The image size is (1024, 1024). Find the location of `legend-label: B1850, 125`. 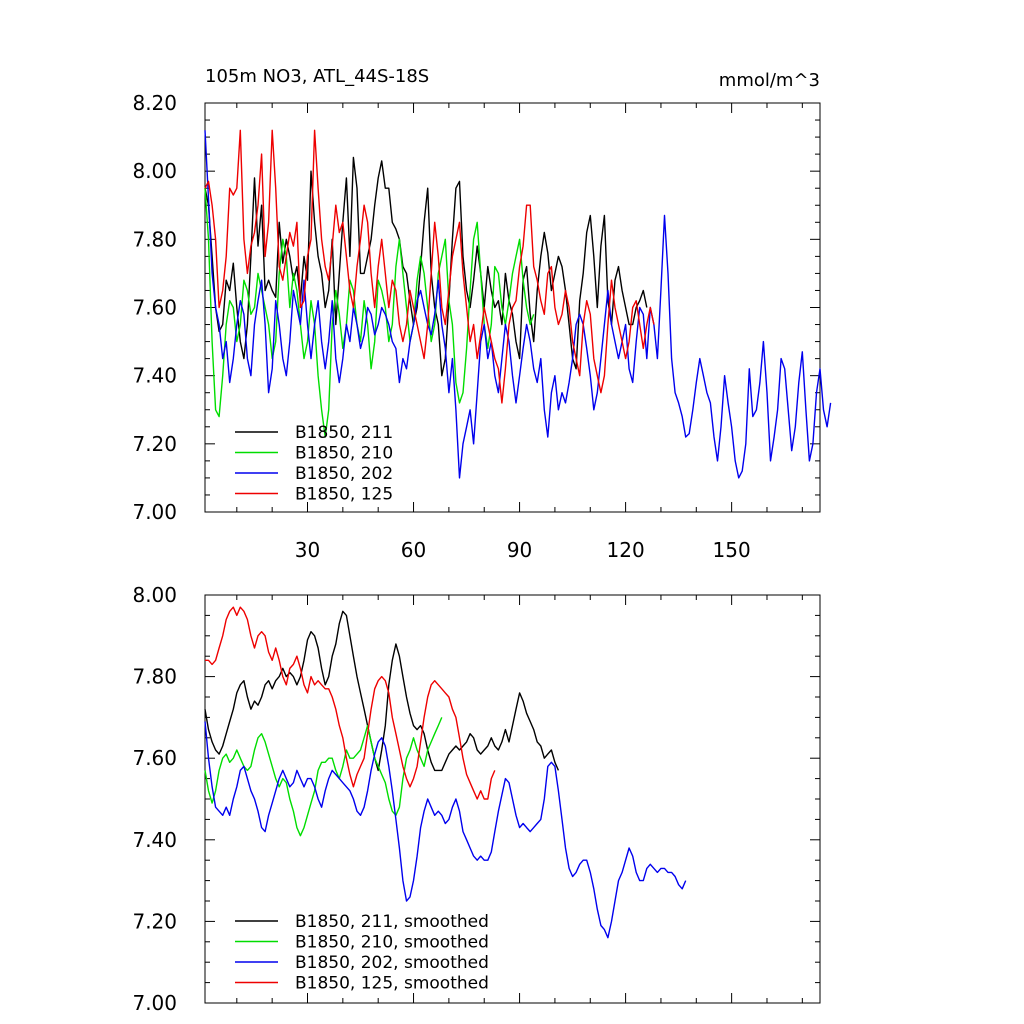

legend-label: B1850, 125 is located at coordinates (344, 495).